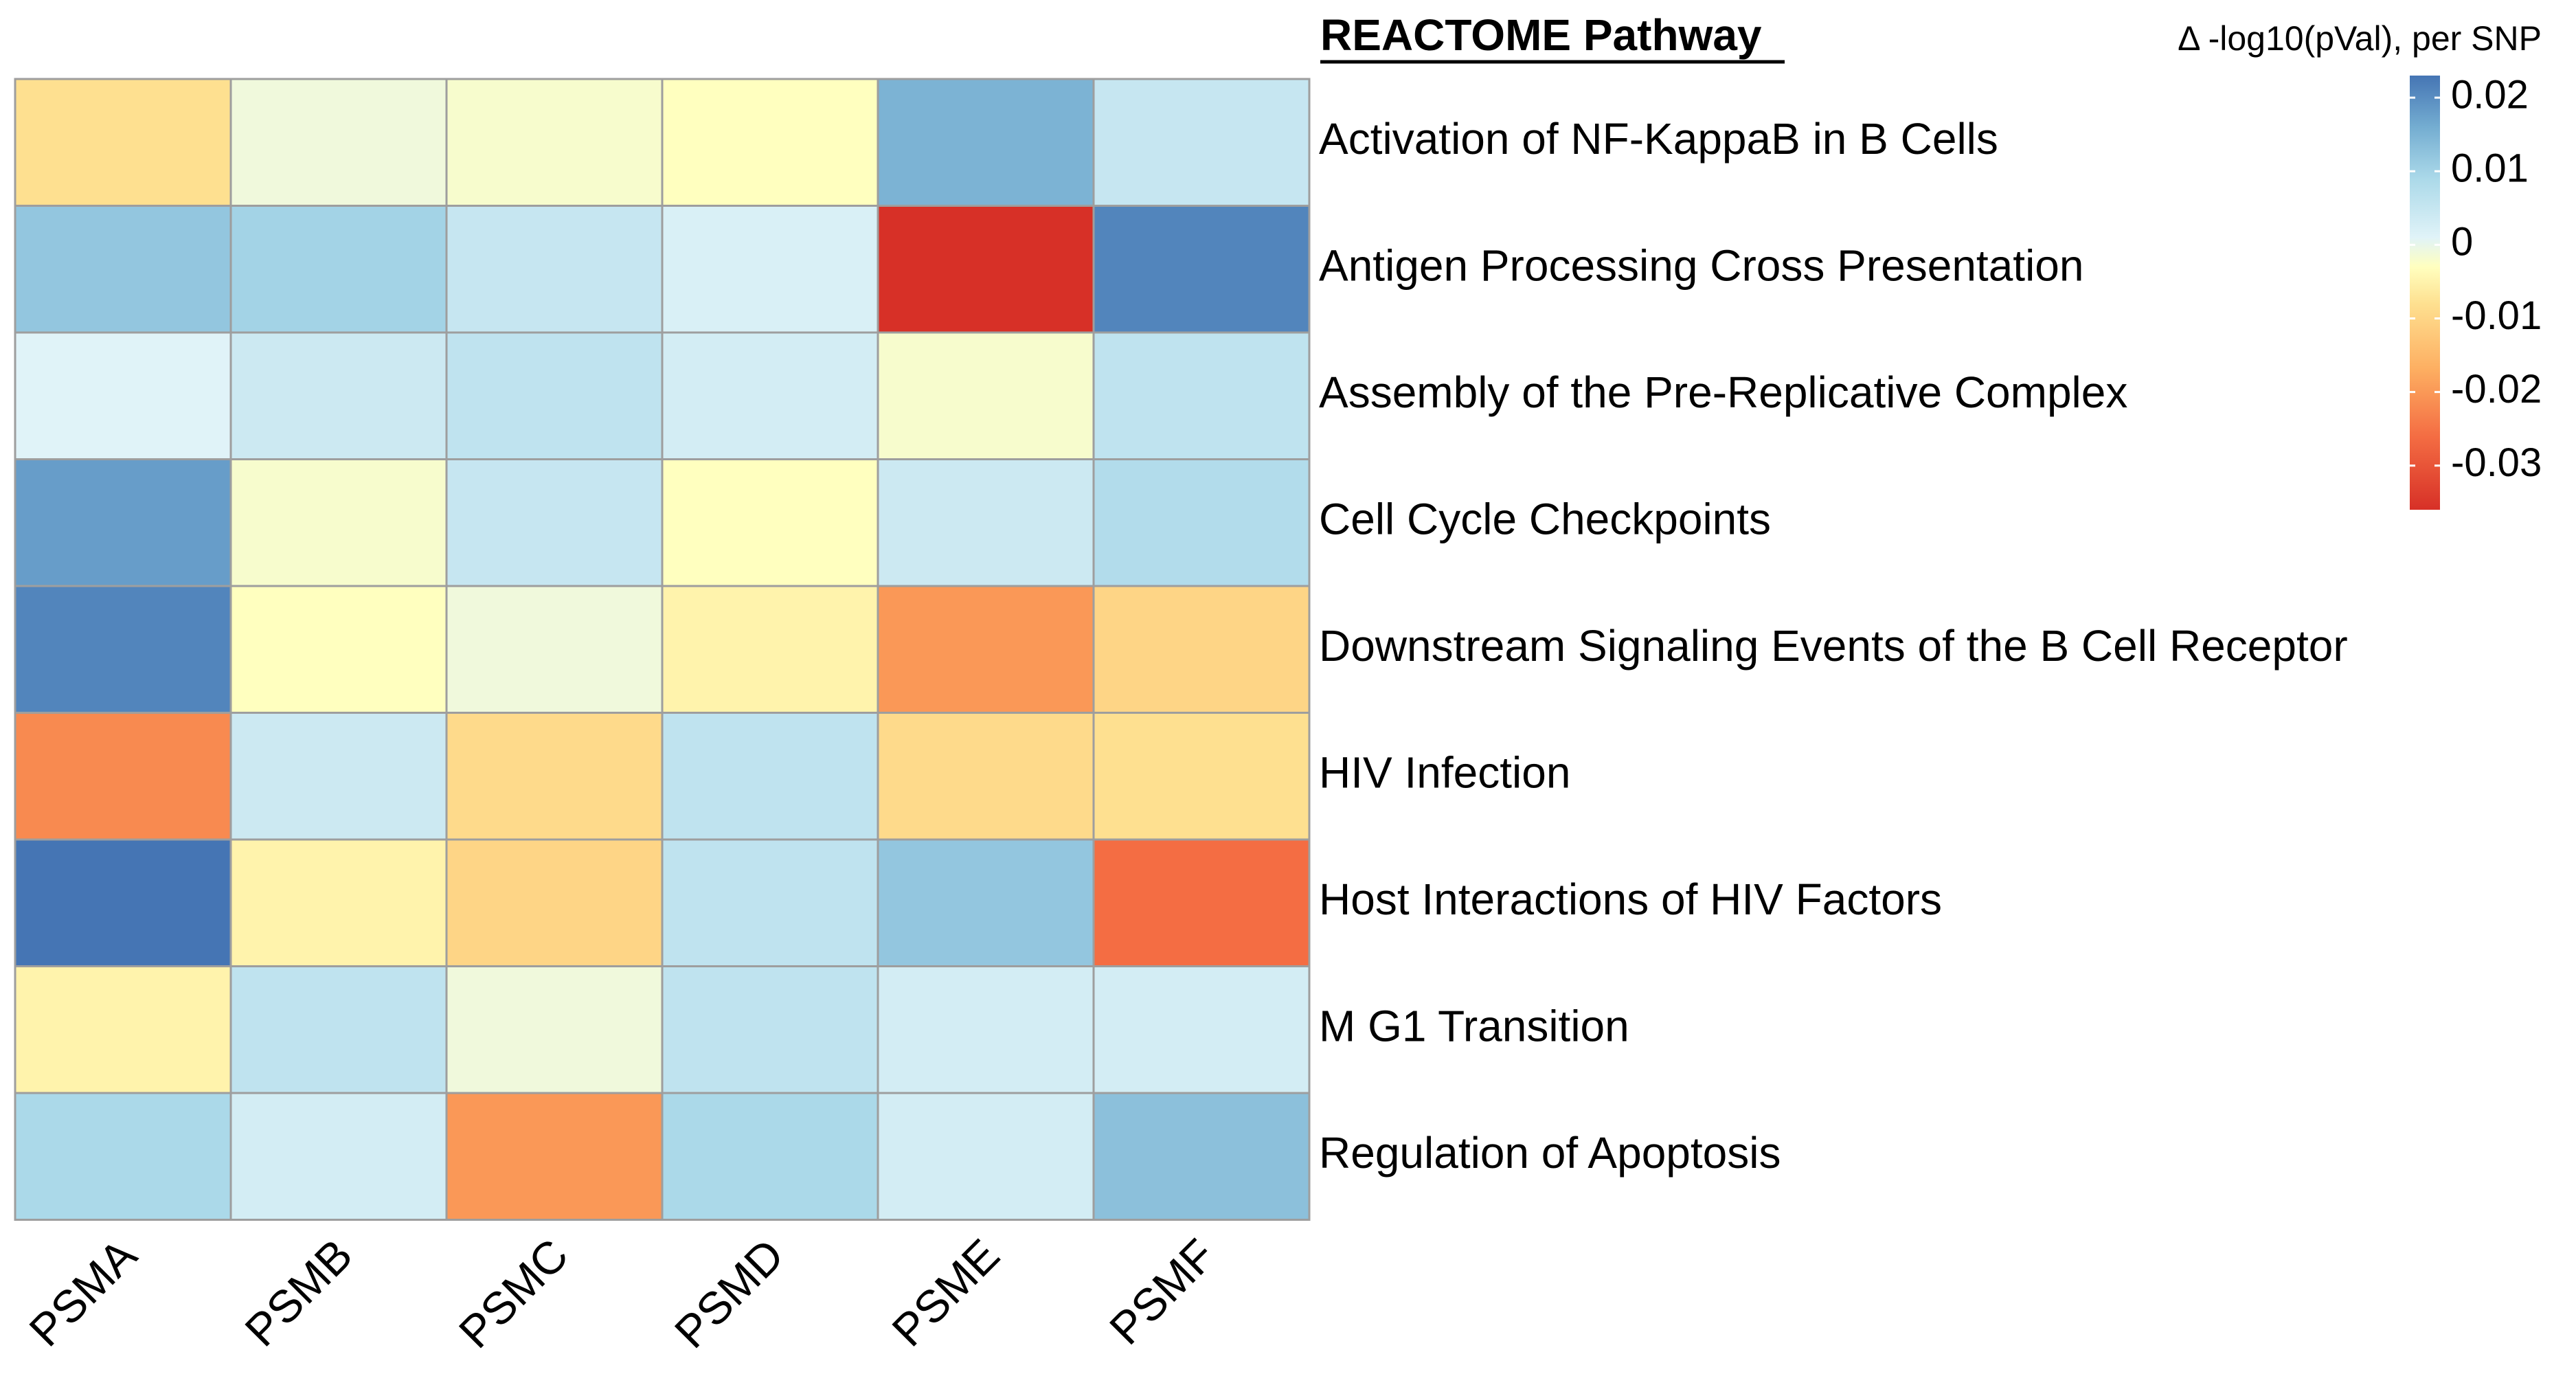  What do you see at coordinates (1545, 520) in the screenshot?
I see `row-label: Cell Cycle Checkpoints` at bounding box center [1545, 520].